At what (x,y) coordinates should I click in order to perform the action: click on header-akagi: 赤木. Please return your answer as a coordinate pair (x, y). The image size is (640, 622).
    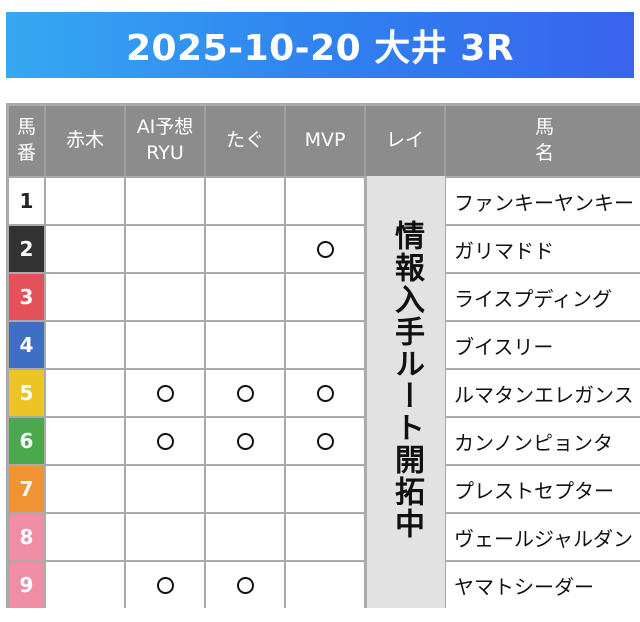
    Looking at the image, I should click on (86, 141).